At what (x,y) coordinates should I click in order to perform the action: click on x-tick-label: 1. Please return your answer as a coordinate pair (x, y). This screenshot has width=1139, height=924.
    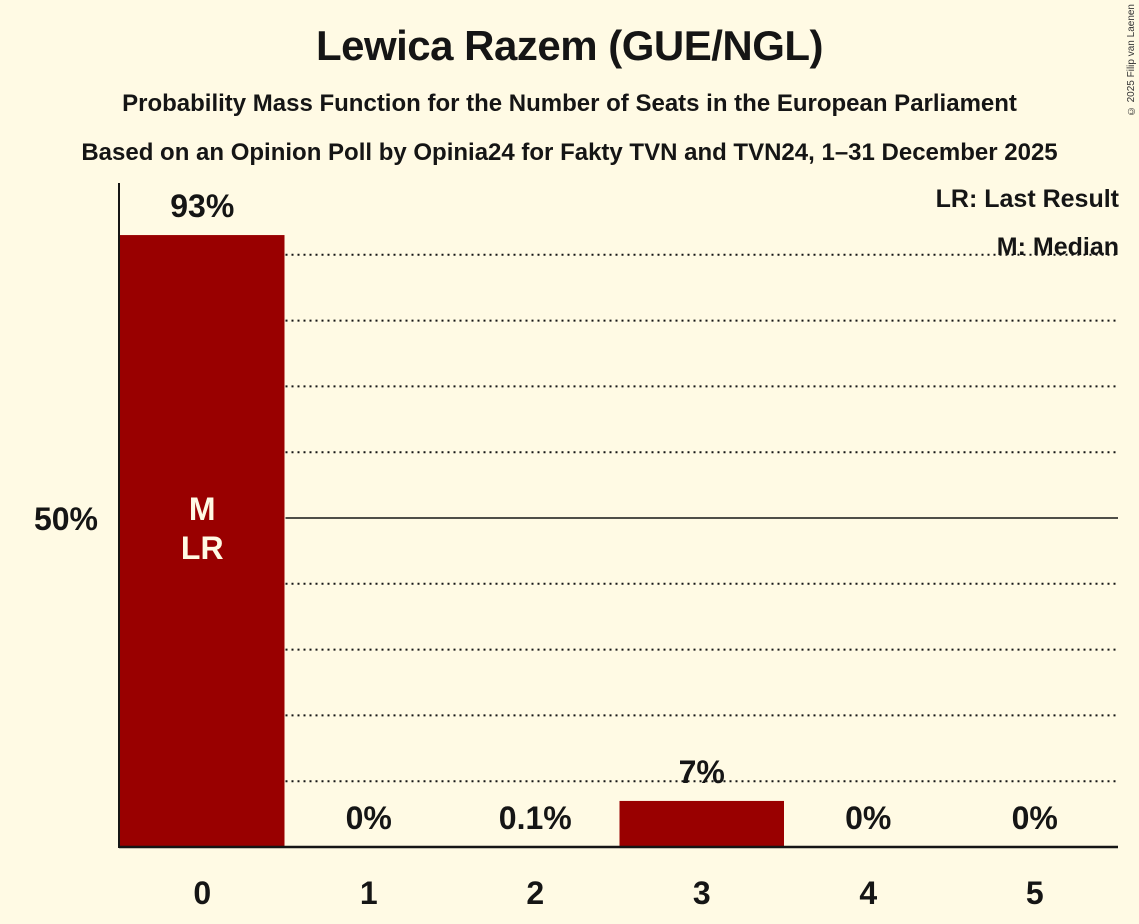
    Looking at the image, I should click on (369, 893).